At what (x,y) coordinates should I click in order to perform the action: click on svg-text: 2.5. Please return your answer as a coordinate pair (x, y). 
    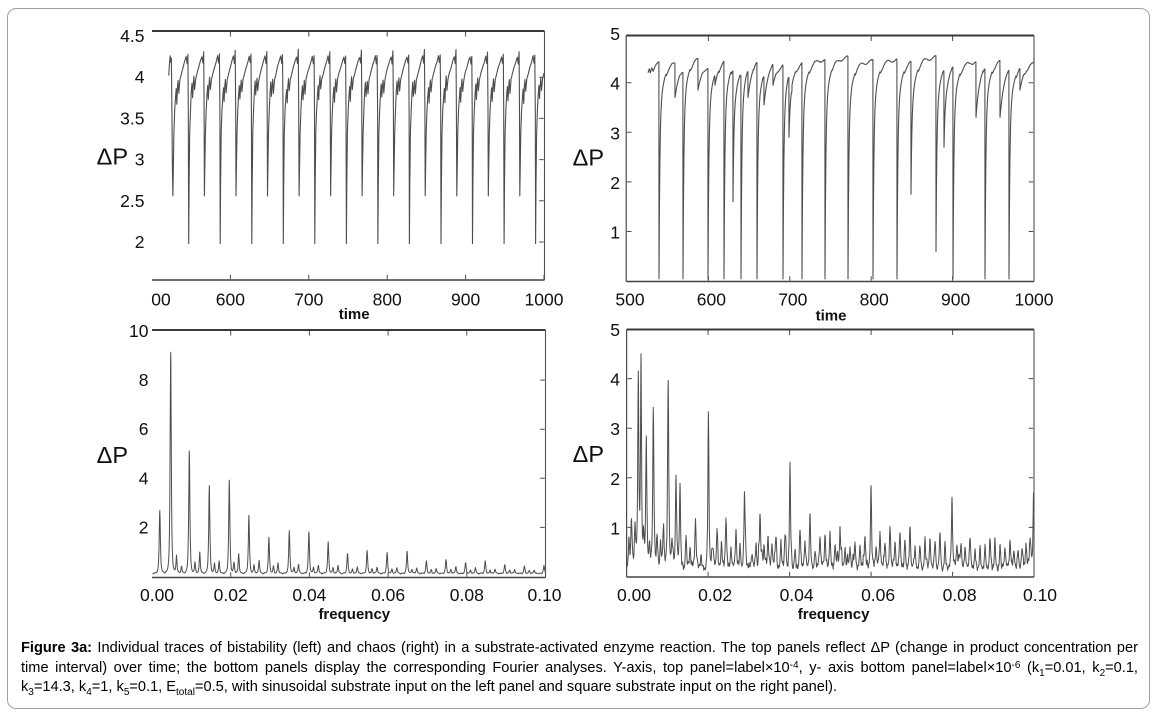
    Looking at the image, I should click on (132, 201).